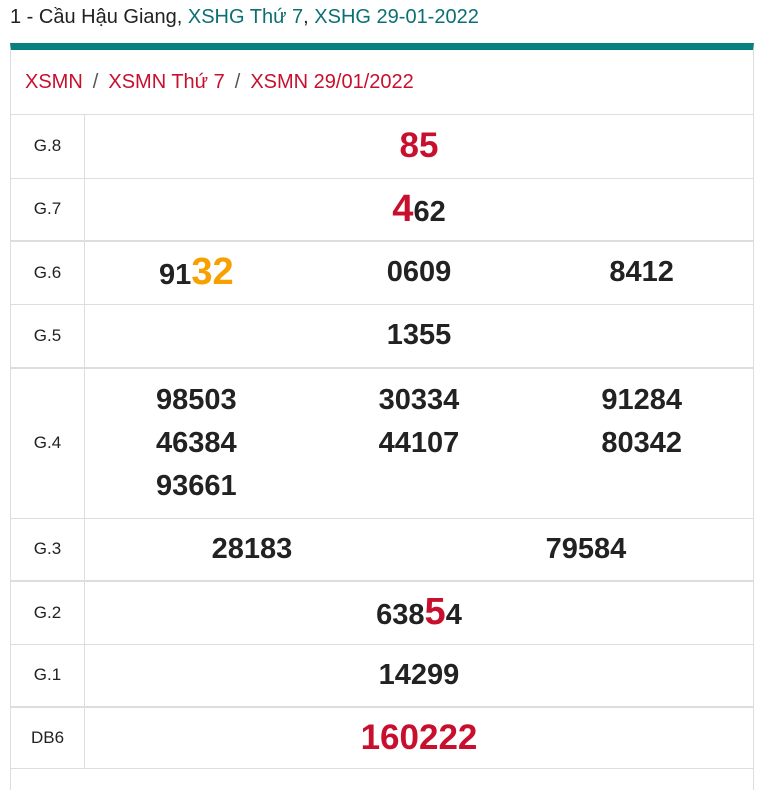  I want to click on prize-grid: 14299, so click(419, 675).